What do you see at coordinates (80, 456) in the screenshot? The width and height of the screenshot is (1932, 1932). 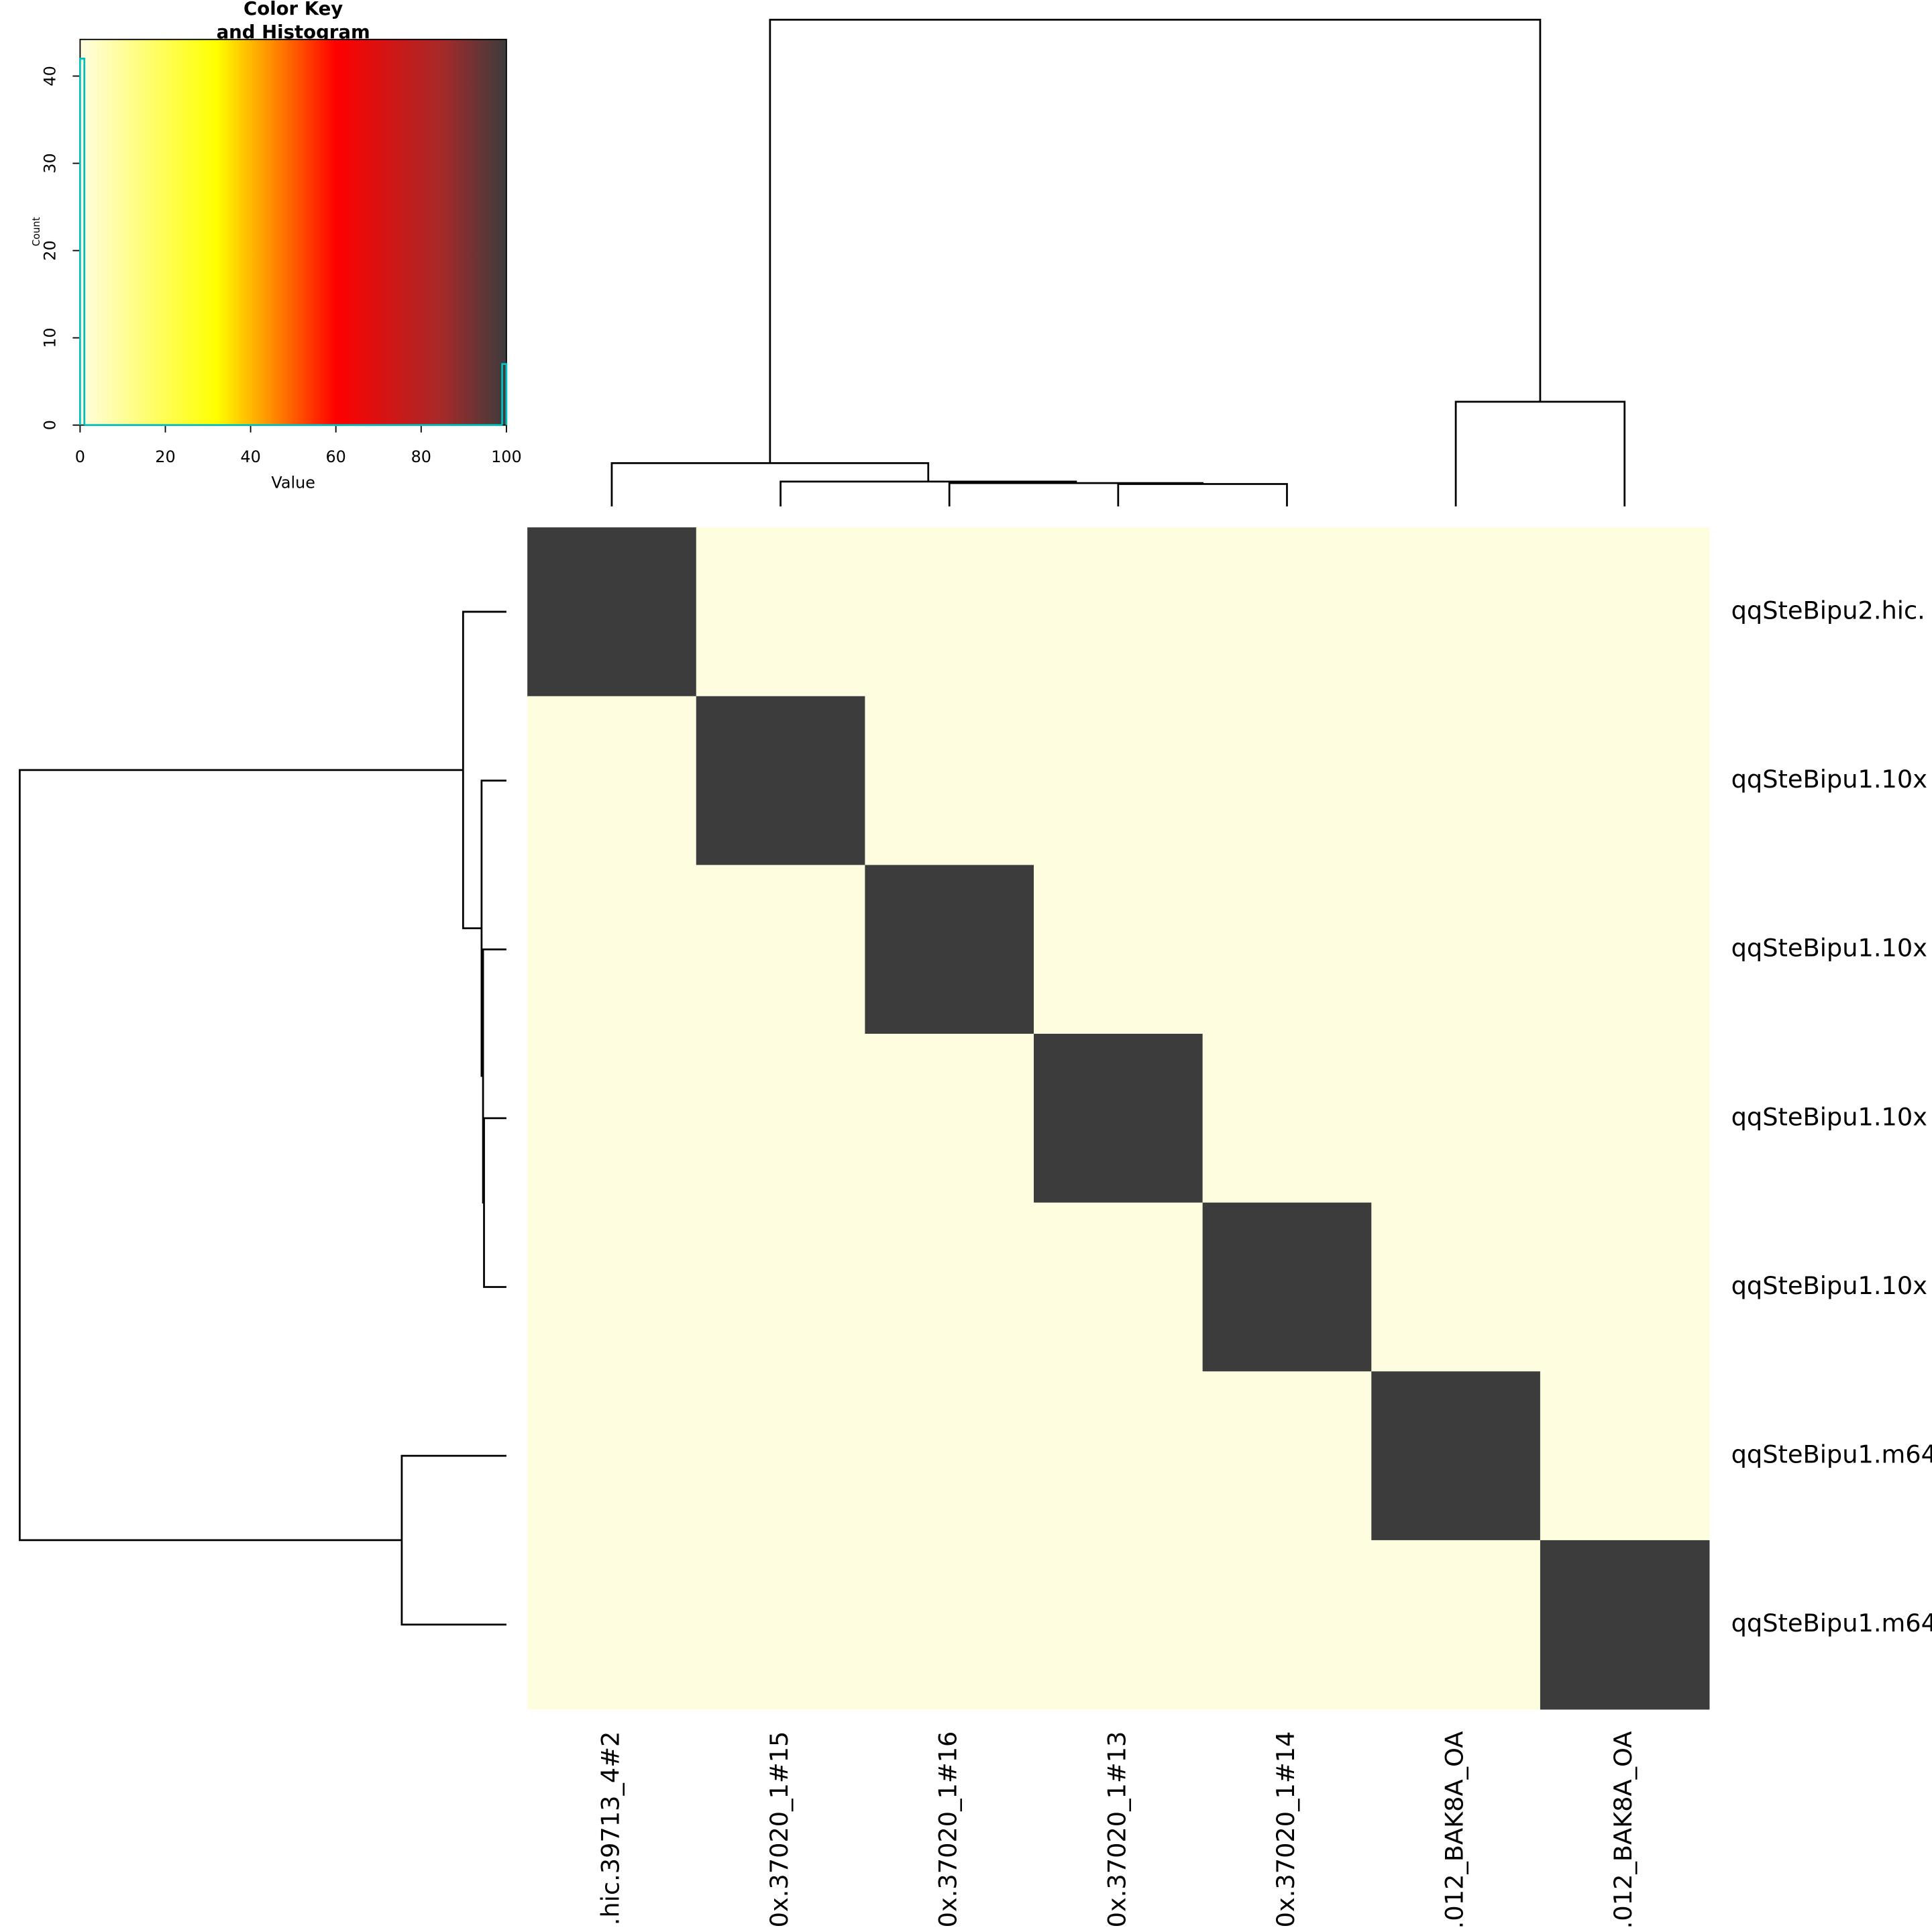 I see `x-tick-label: 0` at bounding box center [80, 456].